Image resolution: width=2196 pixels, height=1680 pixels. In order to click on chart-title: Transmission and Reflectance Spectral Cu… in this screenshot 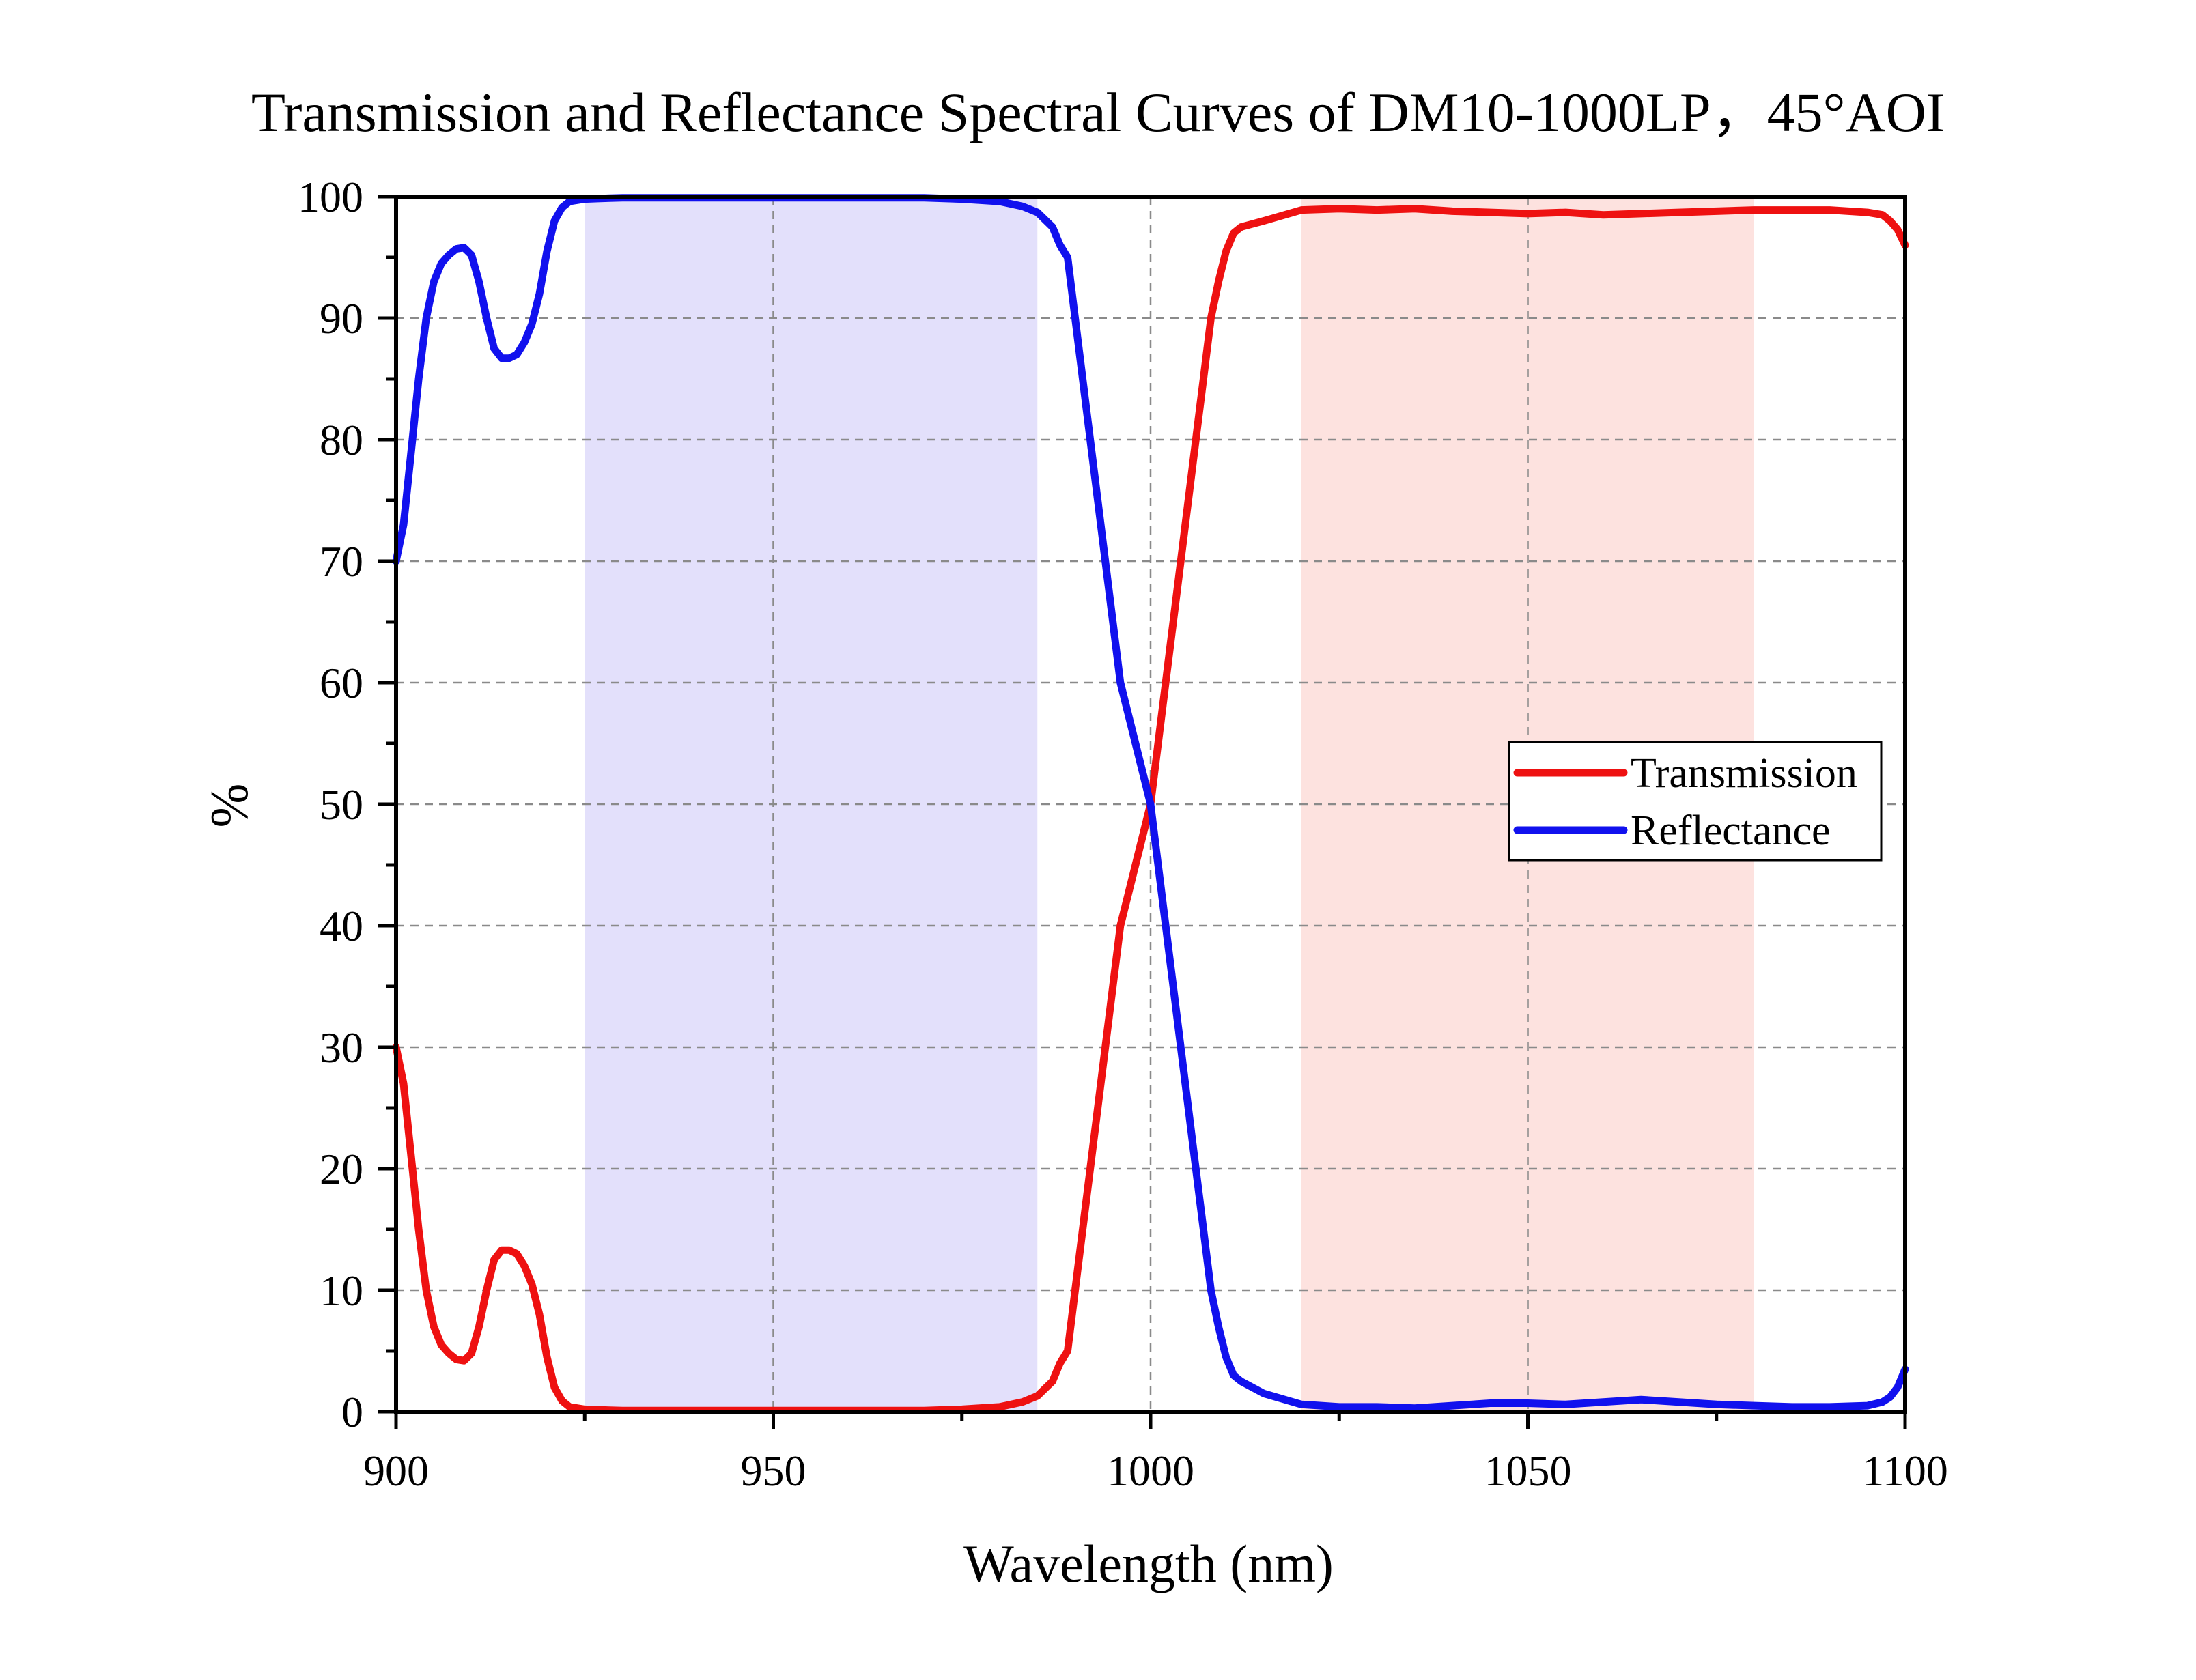, I will do `click(1098, 112)`.